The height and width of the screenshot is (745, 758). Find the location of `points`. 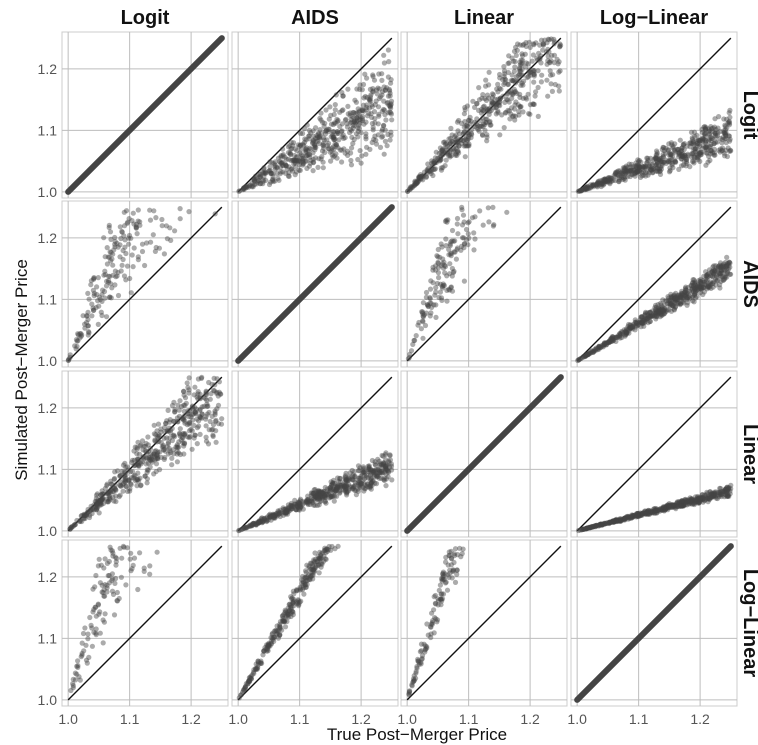

points is located at coordinates (654, 150).